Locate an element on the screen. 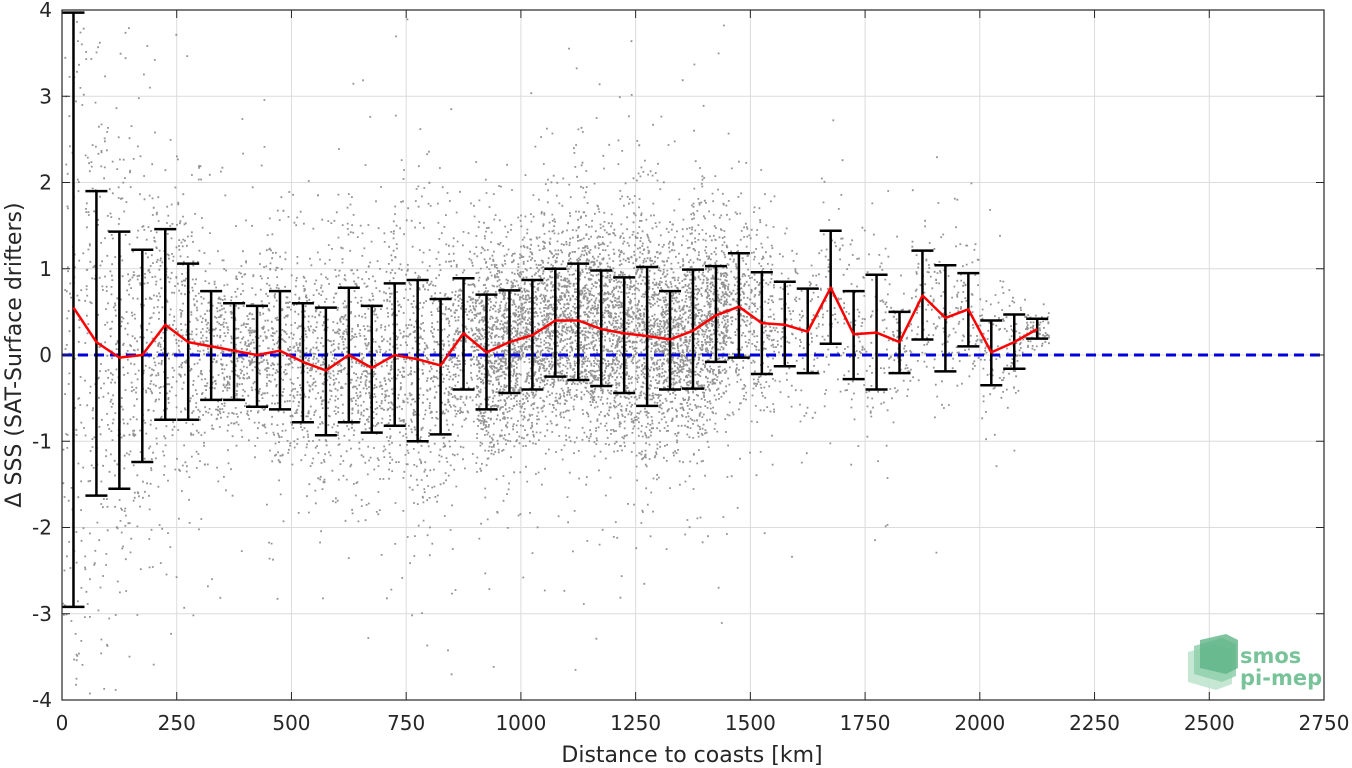 Image resolution: width=1352 pixels, height=768 pixels. smos-pi-mep-logo: smos pi-mep is located at coordinates (1255, 662).